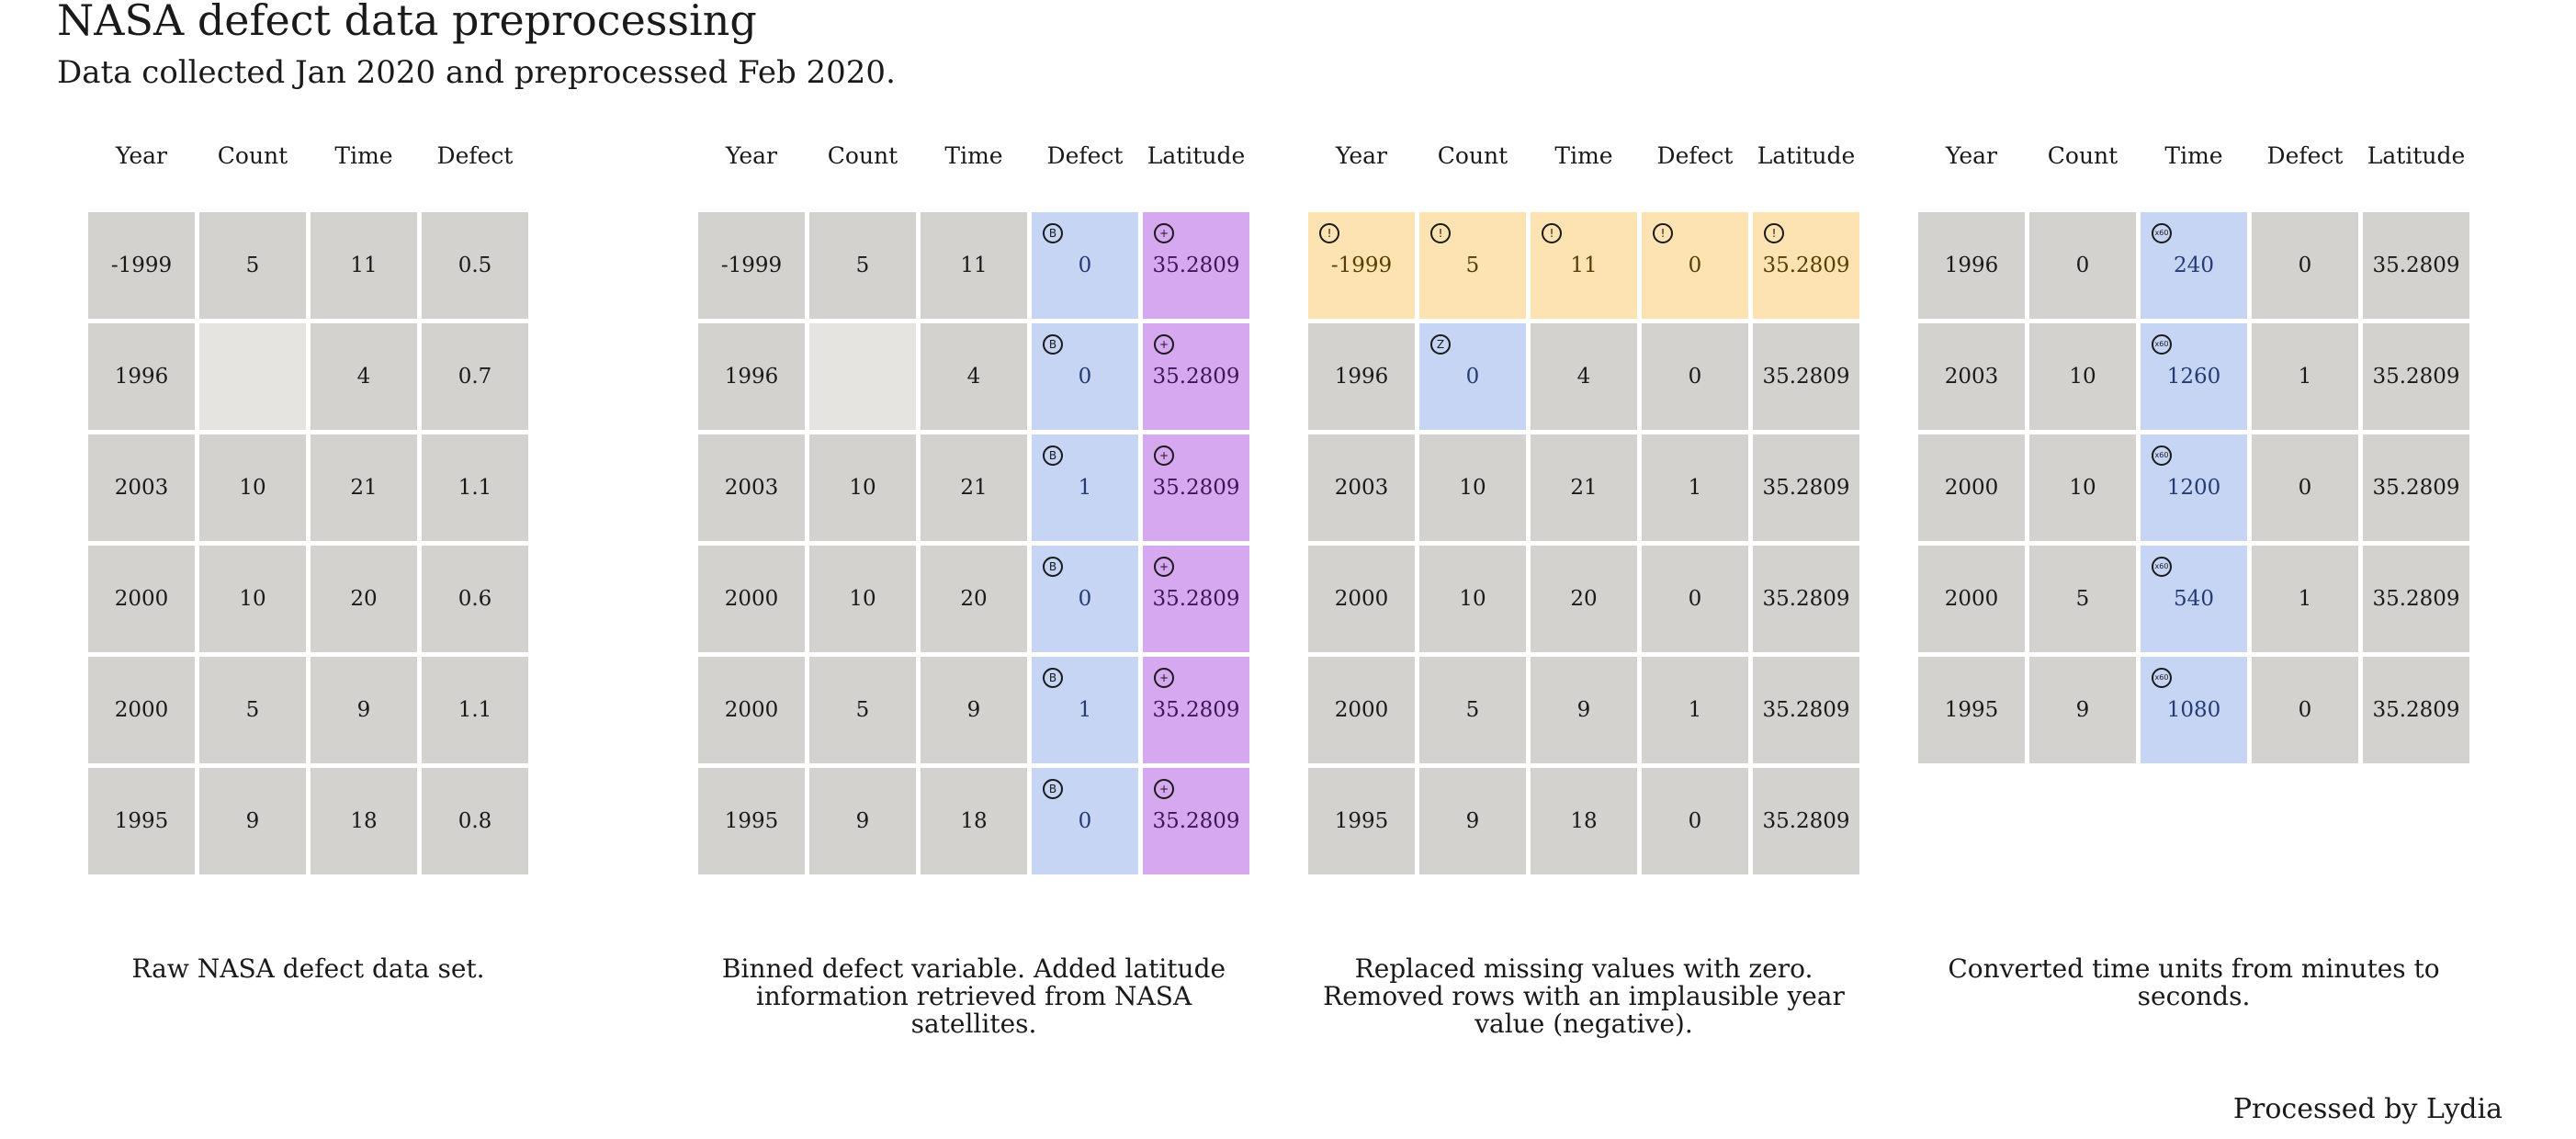 This screenshot has width=2576, height=1139. What do you see at coordinates (751, 377) in the screenshot?
I see `table-cell: 1996` at bounding box center [751, 377].